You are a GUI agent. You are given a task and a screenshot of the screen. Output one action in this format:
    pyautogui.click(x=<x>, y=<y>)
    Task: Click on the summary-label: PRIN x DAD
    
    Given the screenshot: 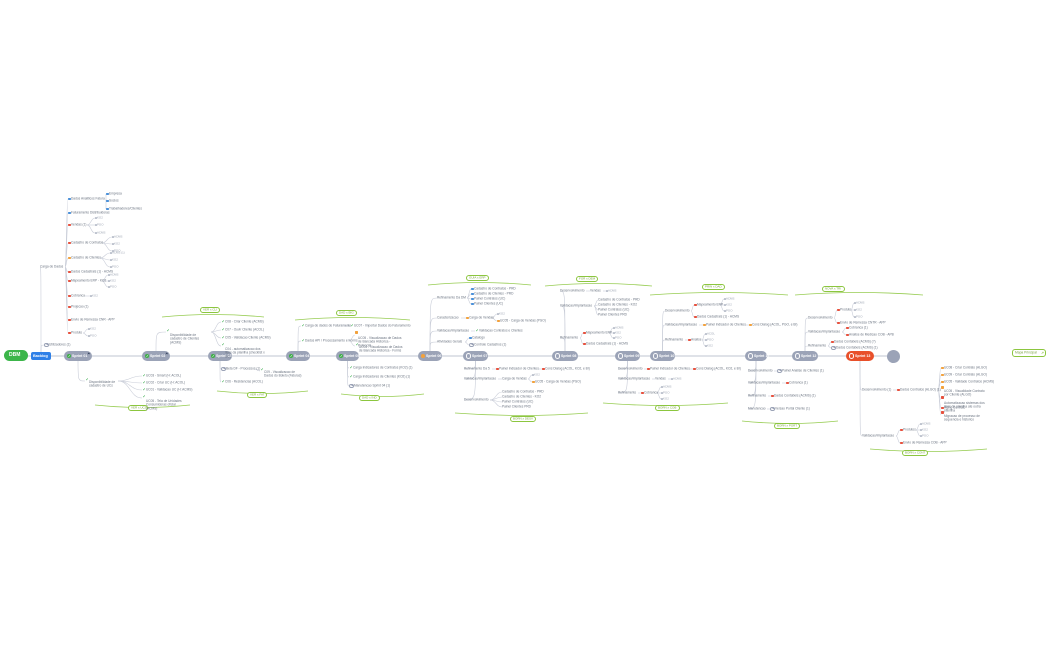 What is the action you would take?
    pyautogui.click(x=713, y=287)
    